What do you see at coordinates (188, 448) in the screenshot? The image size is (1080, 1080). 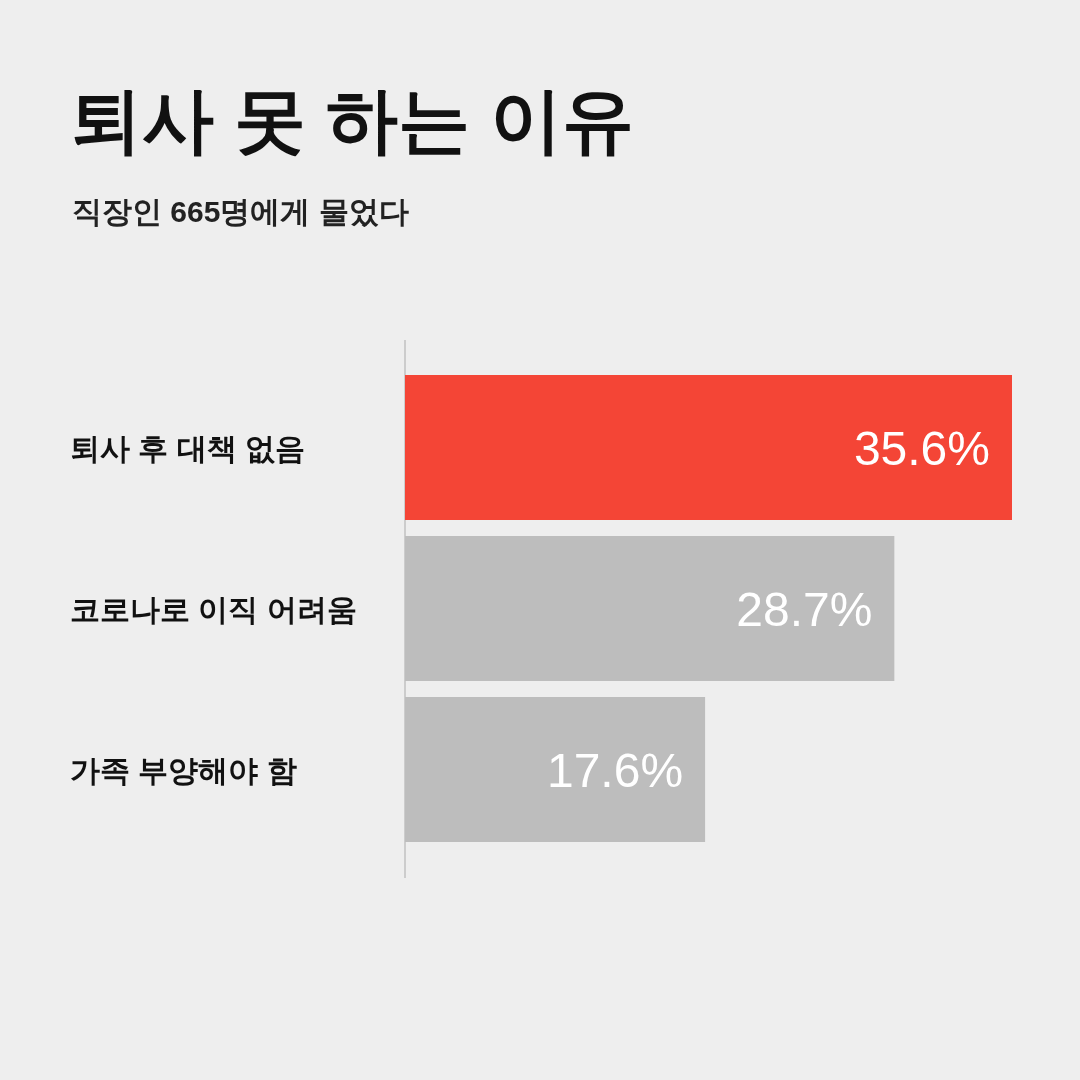 I see `y-tick-label: 퇴사 후 대책 없음` at bounding box center [188, 448].